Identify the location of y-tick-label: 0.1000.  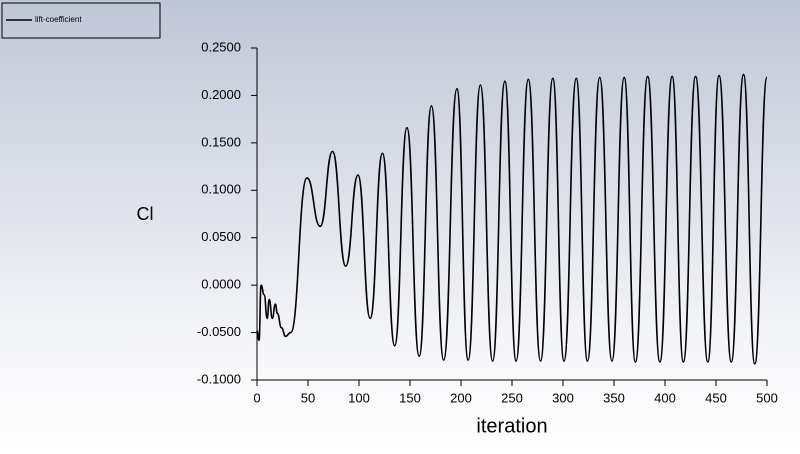
(221, 189).